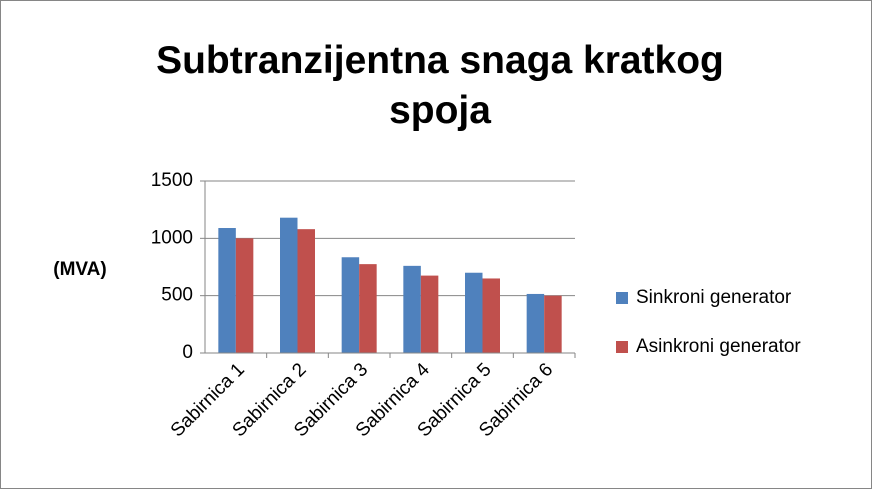 Image resolution: width=873 pixels, height=490 pixels. Describe the element at coordinates (714, 297) in the screenshot. I see `legend-label: Sinkroni generator` at that location.